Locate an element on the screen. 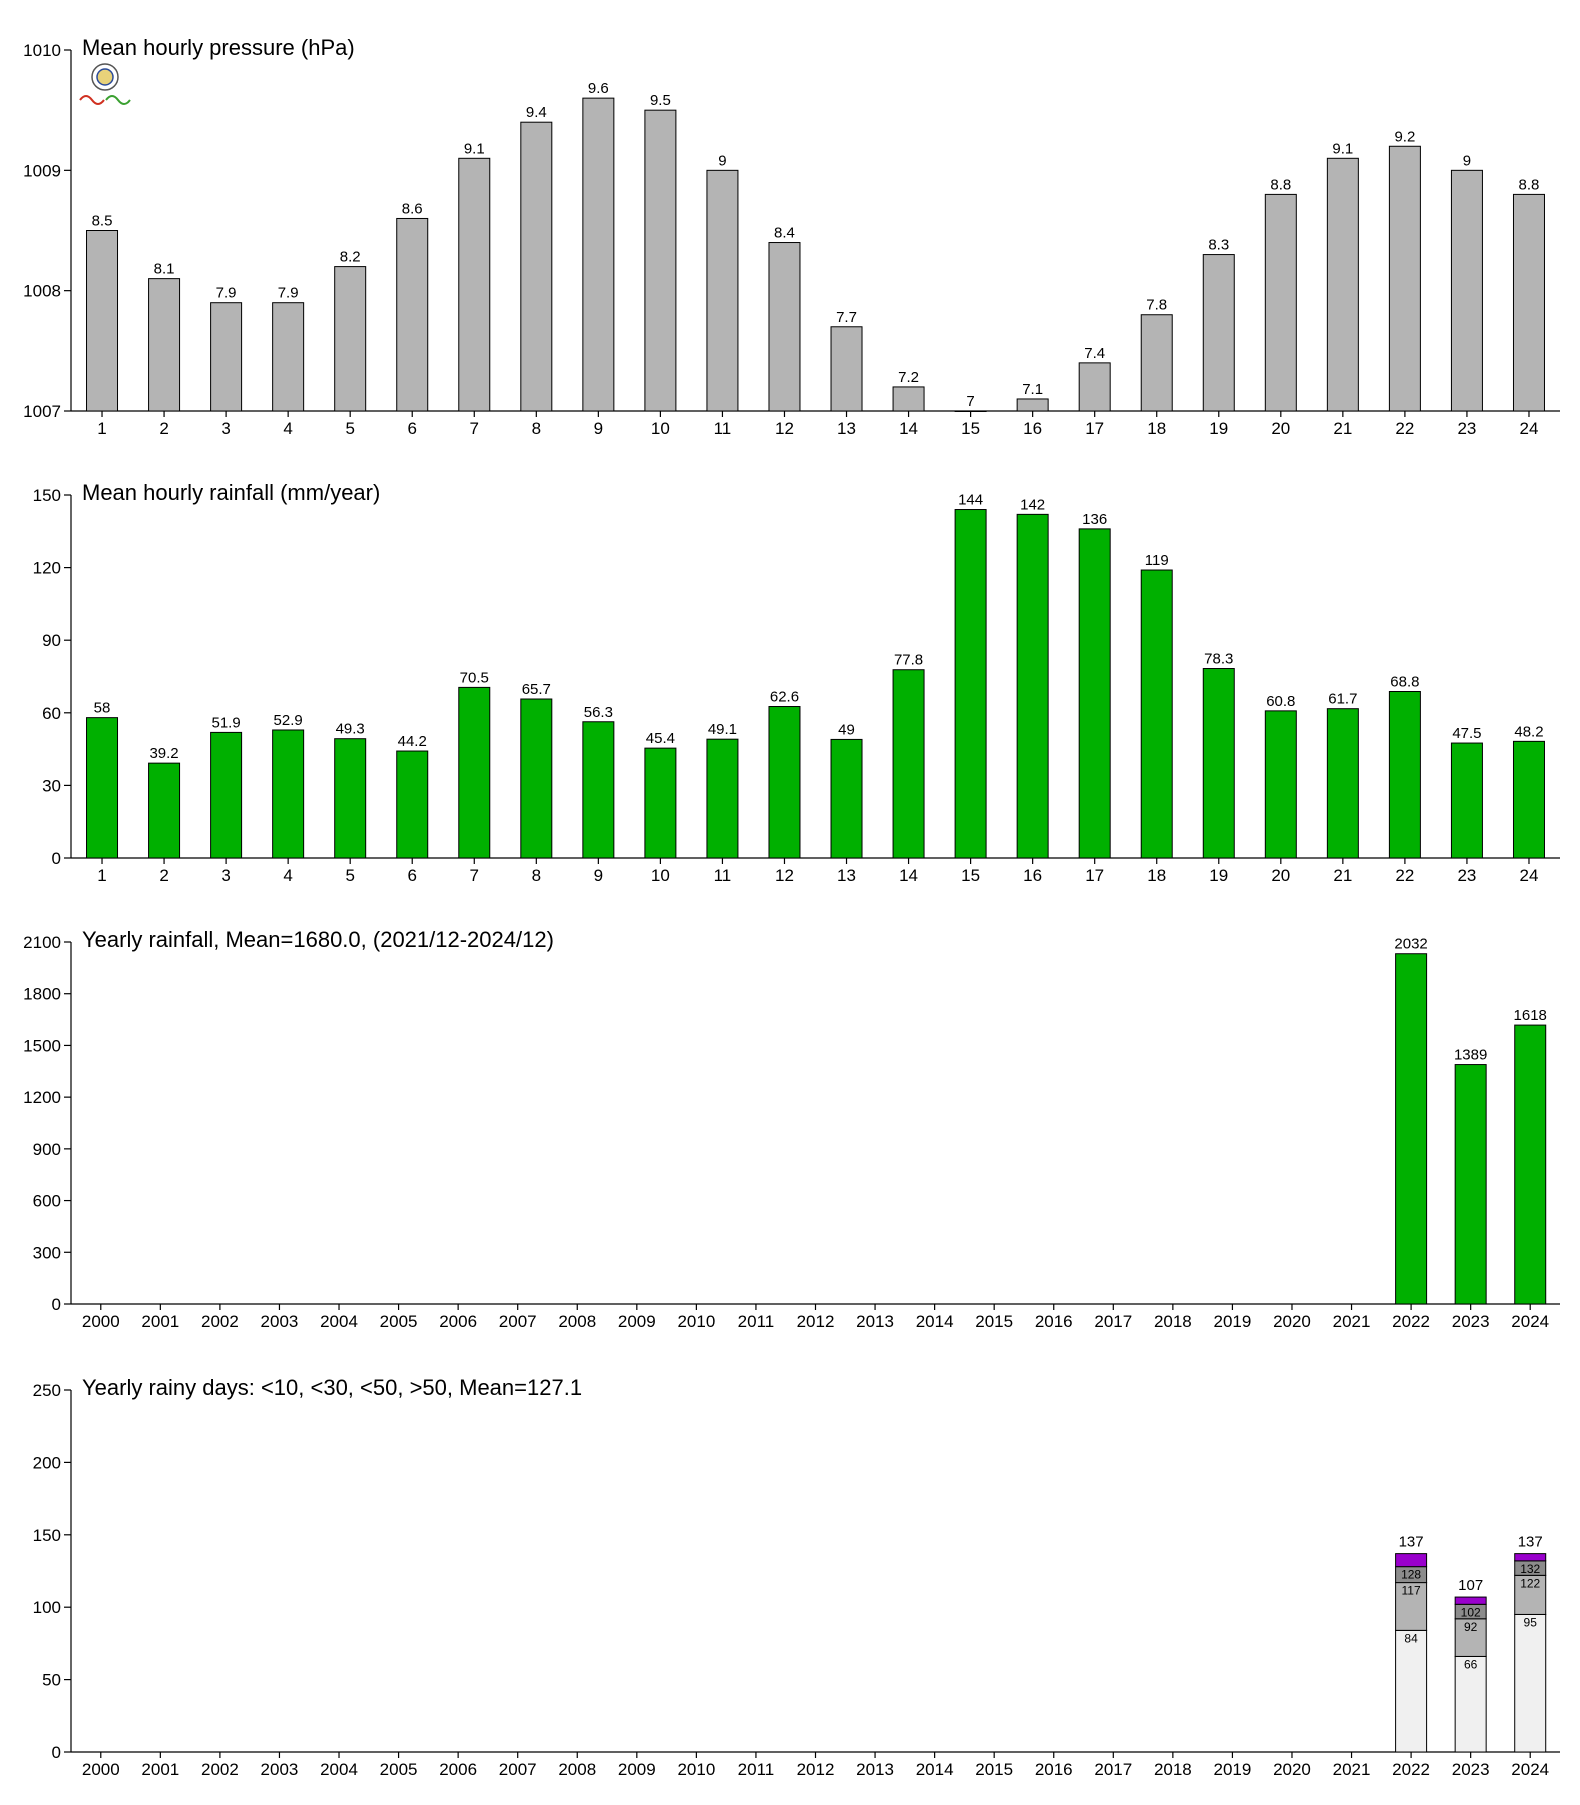  data-label: 119 is located at coordinates (1157, 560).